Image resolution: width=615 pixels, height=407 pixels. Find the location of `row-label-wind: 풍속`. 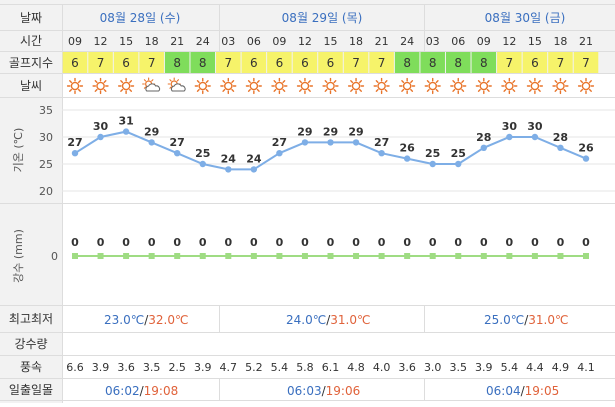

row-label-wind: 풍속 is located at coordinates (31, 367).